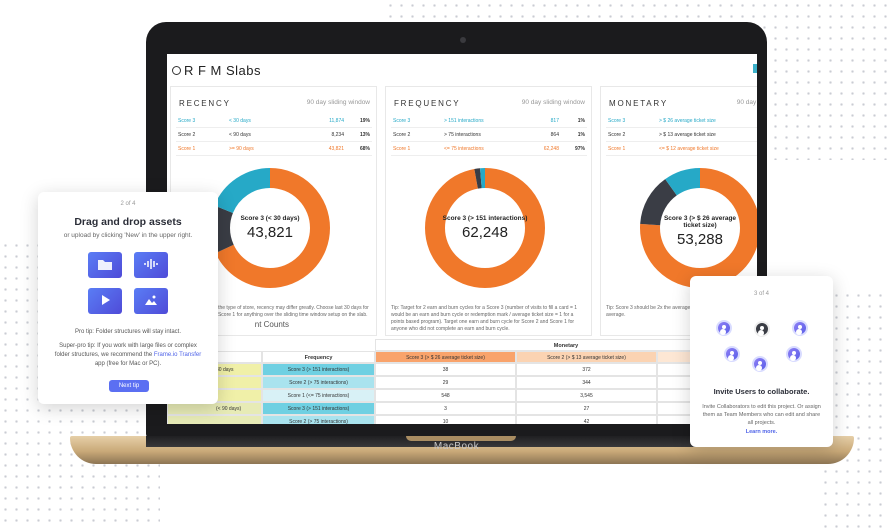  I want to click on device-label: MacBook, so click(456, 446).